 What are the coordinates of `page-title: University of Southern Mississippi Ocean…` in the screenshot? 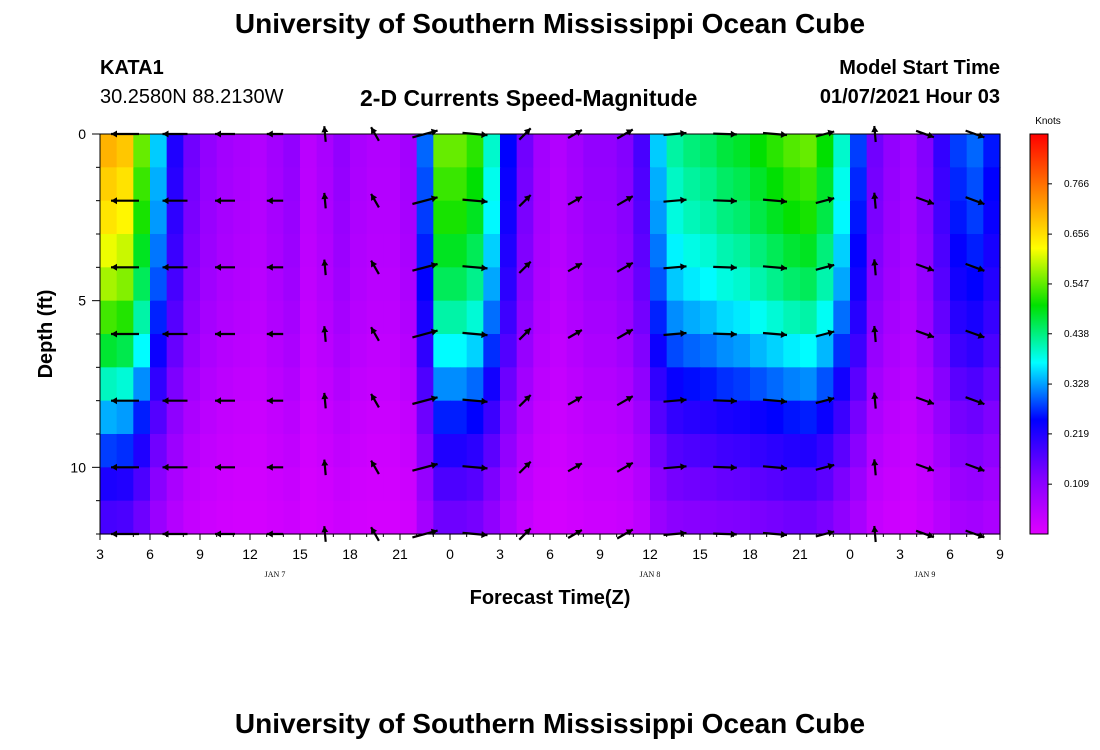 It's located at (550, 23).